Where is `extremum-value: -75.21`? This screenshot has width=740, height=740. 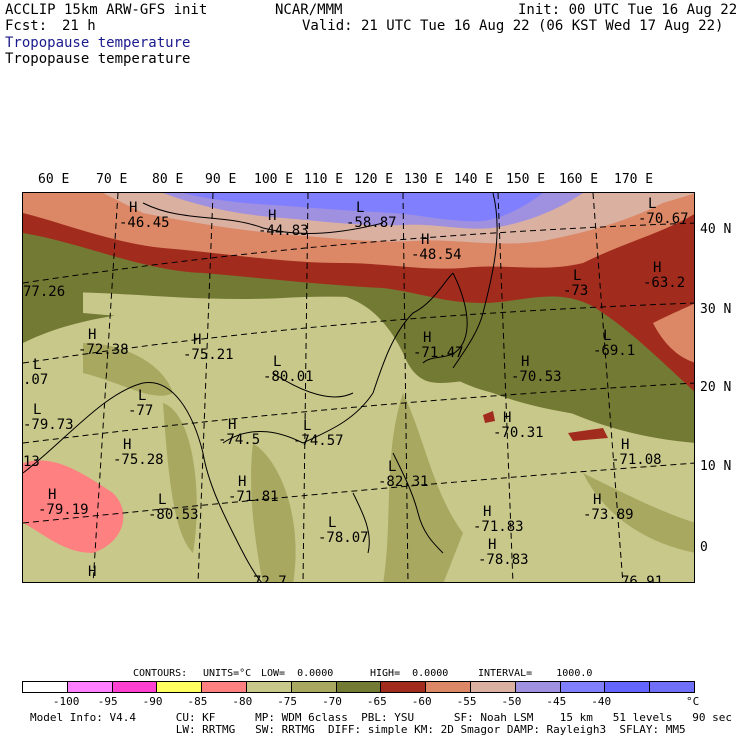
extremum-value: -75.21 is located at coordinates (208, 355).